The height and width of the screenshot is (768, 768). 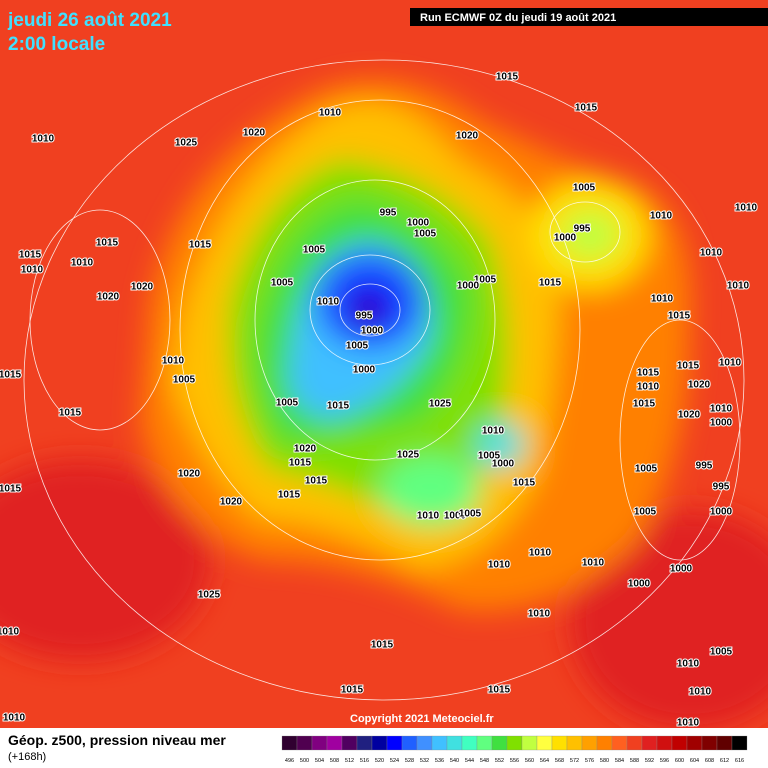 I want to click on legend-label: 556, so click(x=514, y=761).